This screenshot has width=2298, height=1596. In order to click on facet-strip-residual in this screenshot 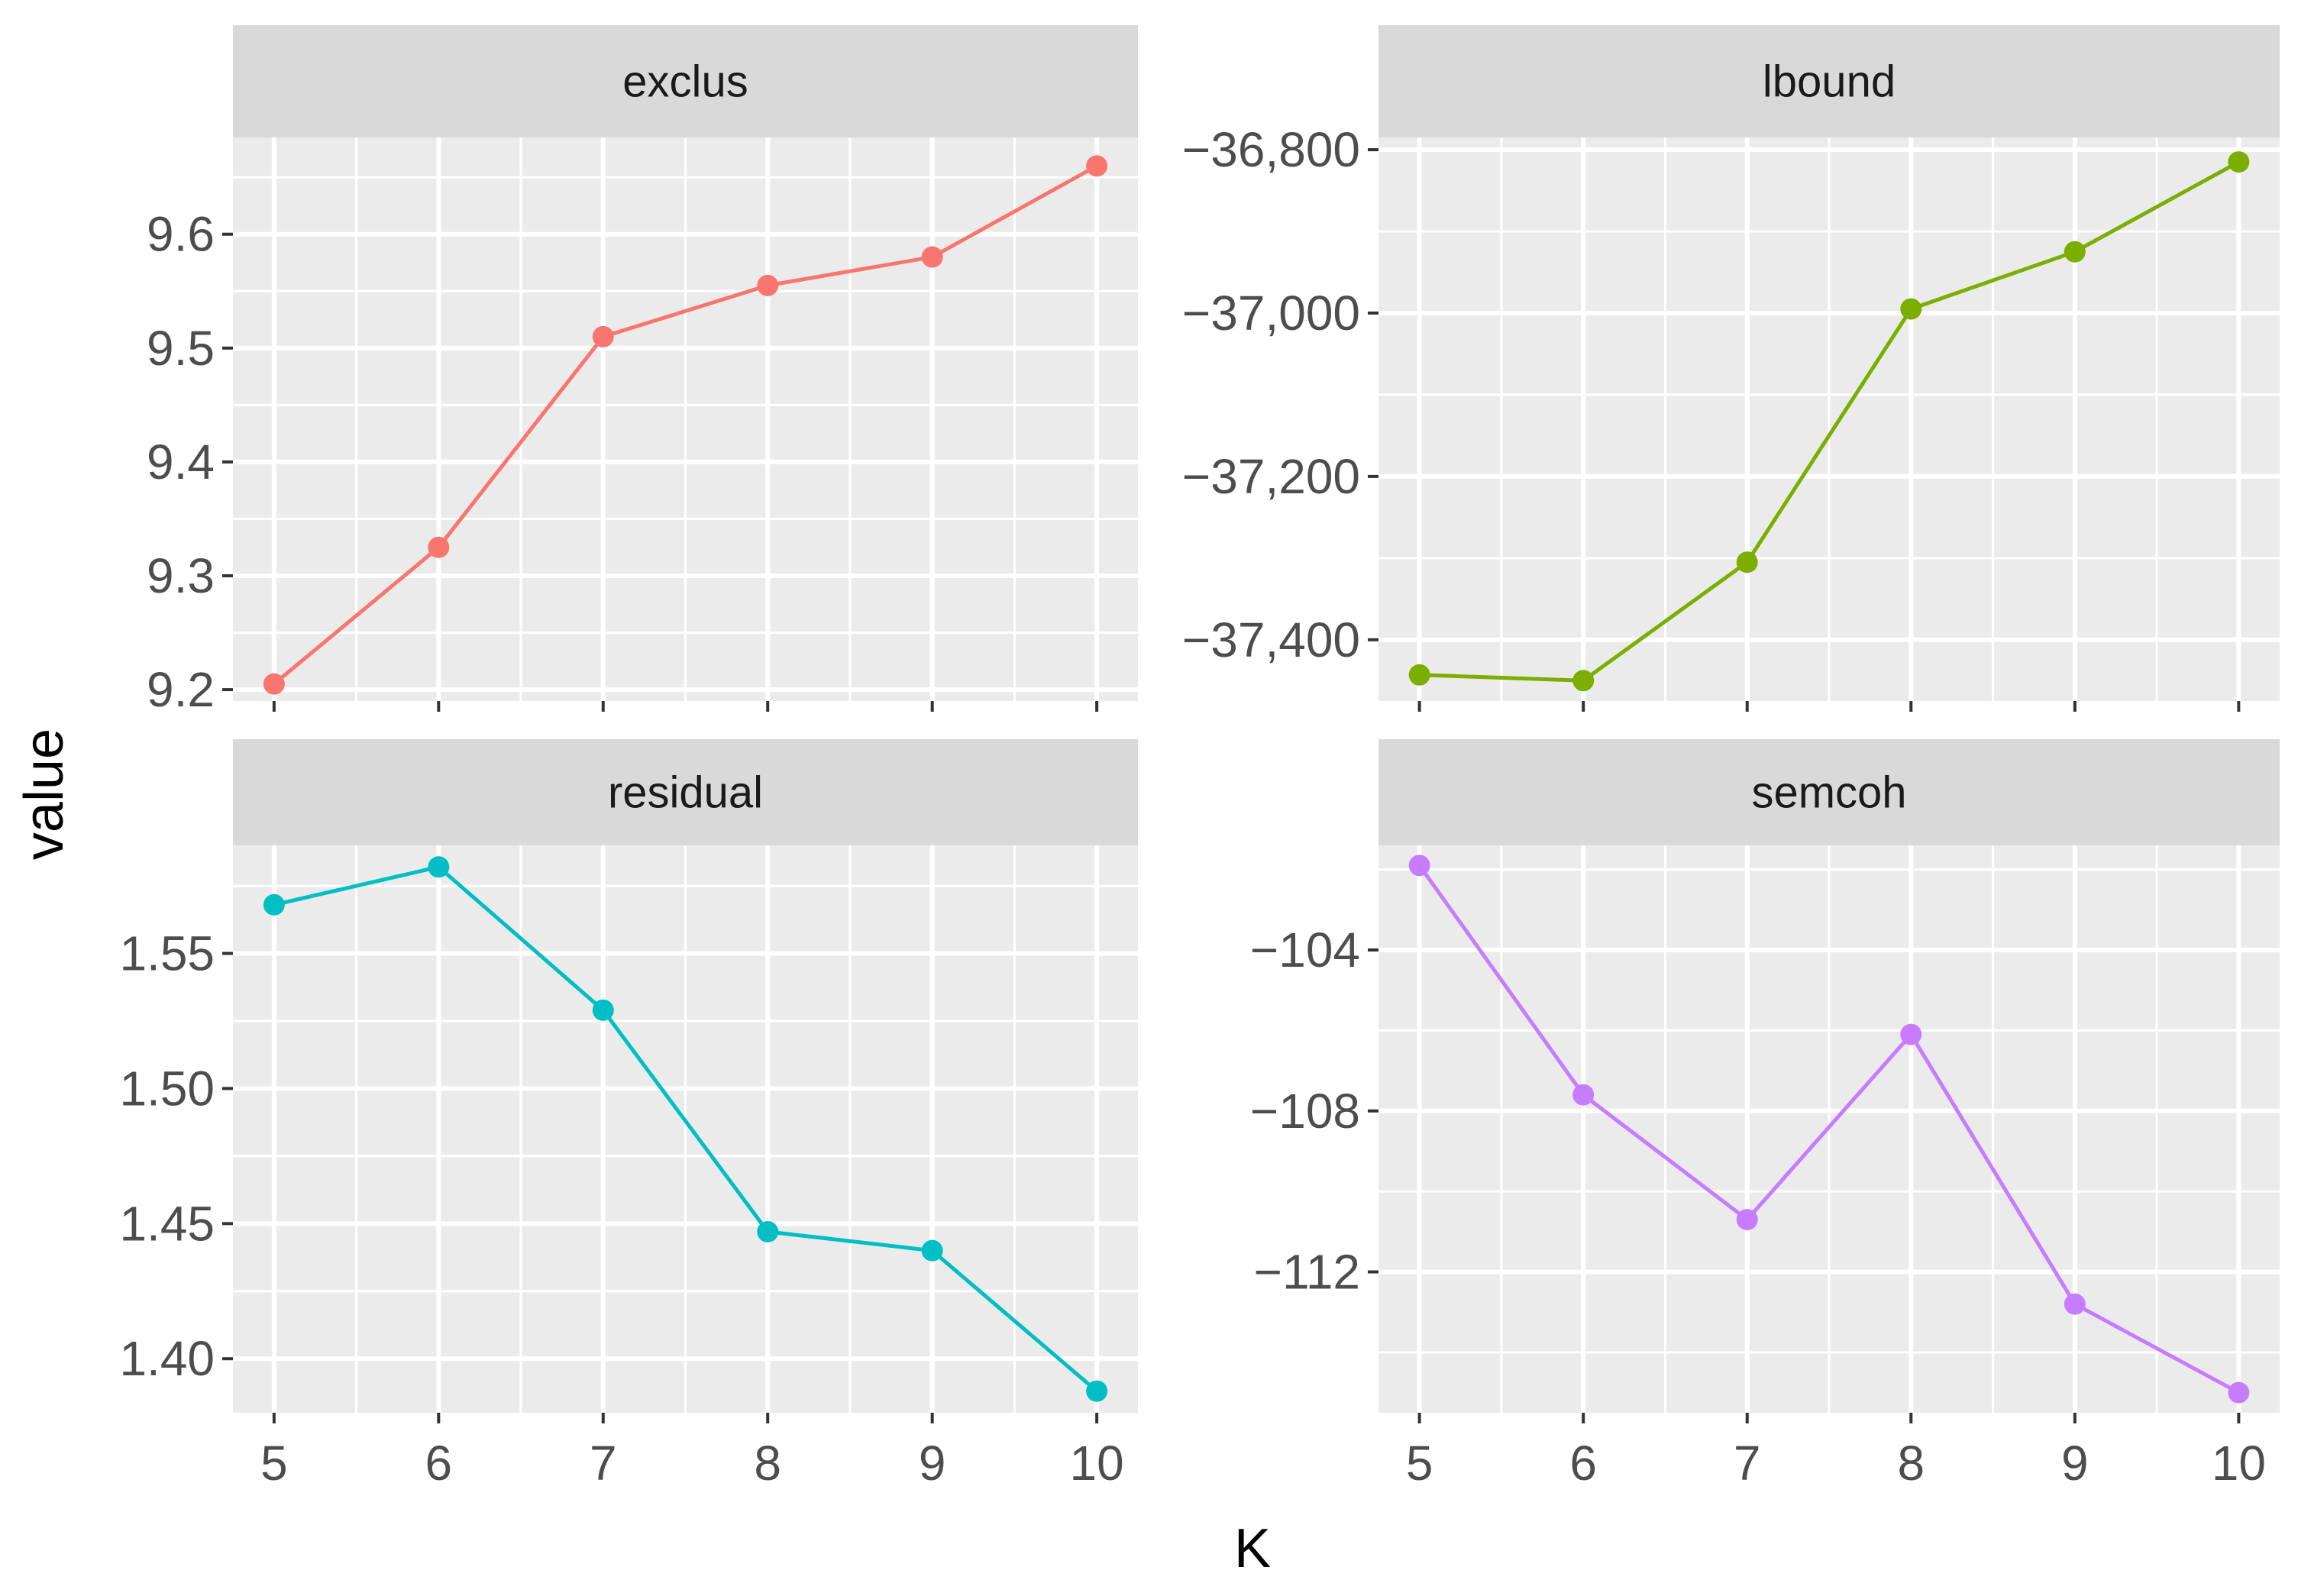, I will do `click(685, 792)`.